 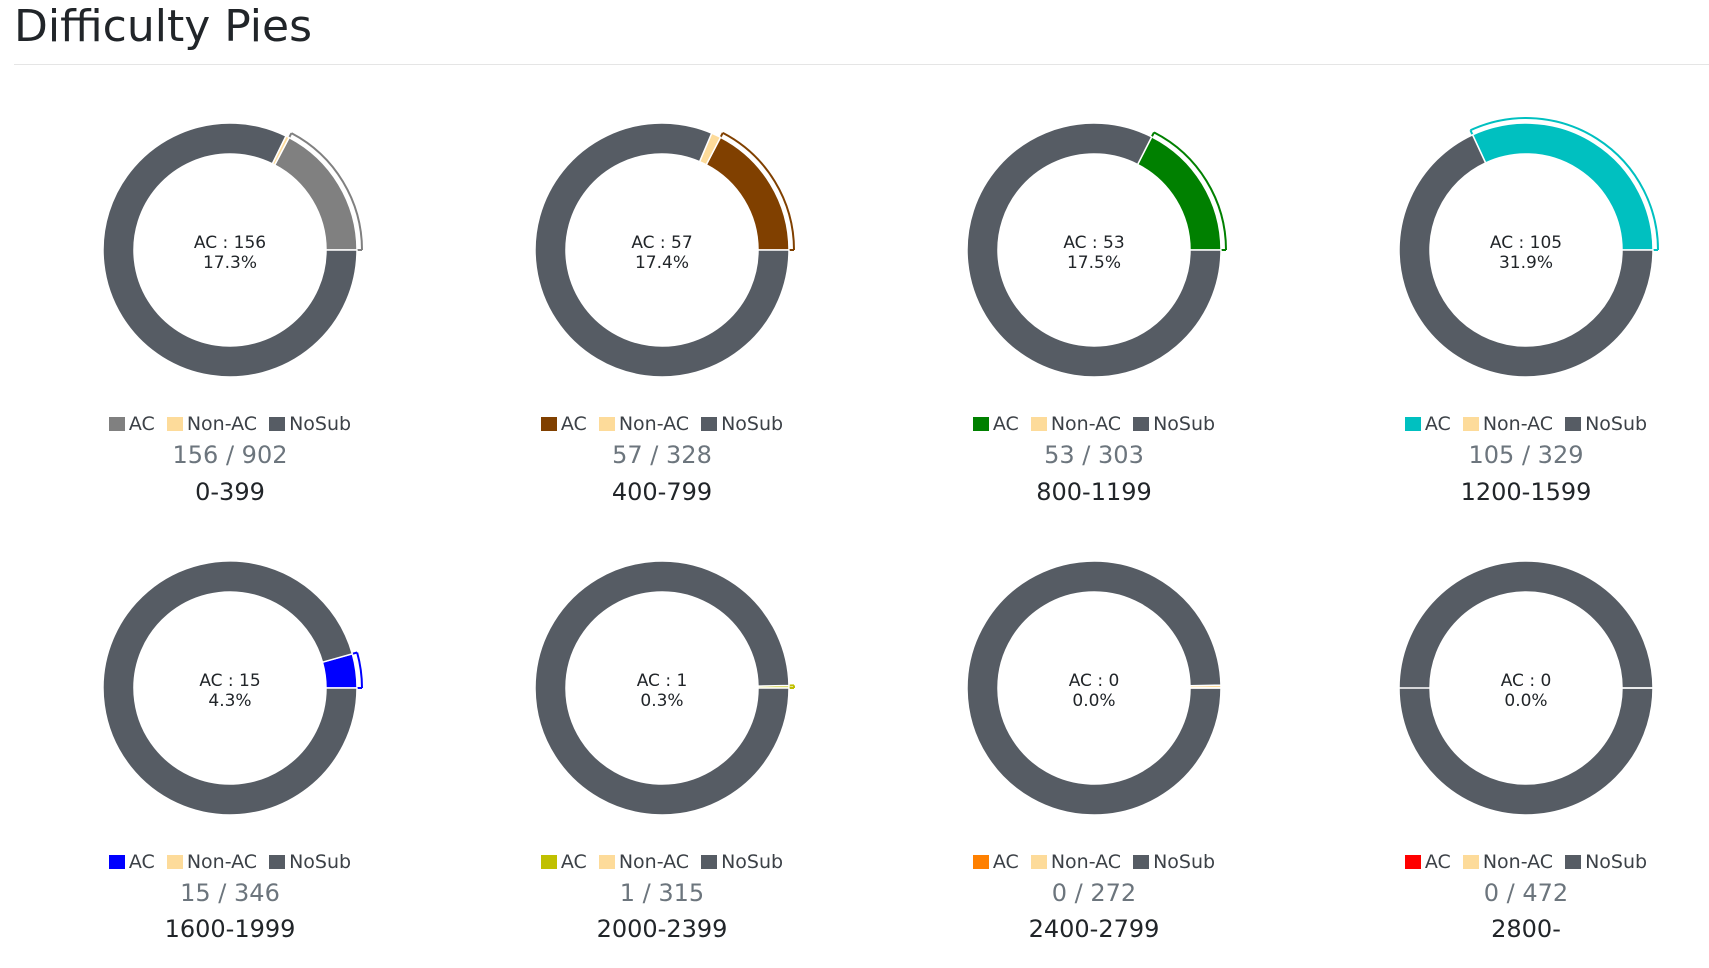 What do you see at coordinates (1509, 893) in the screenshot?
I see `ac-ratio: 0 / 472` at bounding box center [1509, 893].